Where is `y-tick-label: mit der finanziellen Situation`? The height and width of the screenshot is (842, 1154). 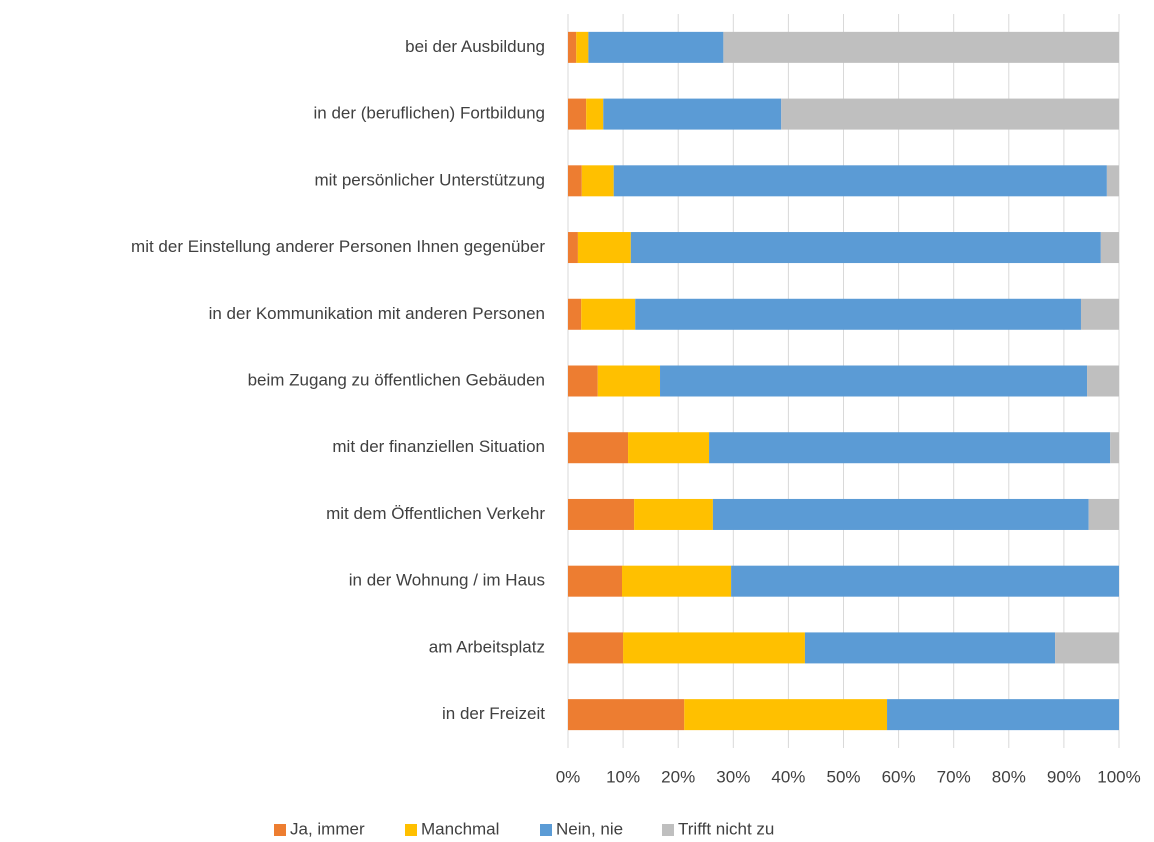
y-tick-label: mit der finanziellen Situation is located at coordinates (438, 446).